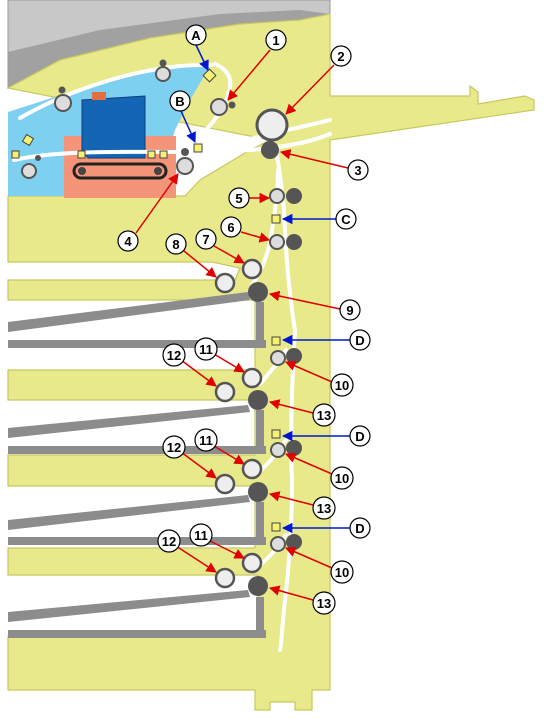 The image size is (549, 718). I want to click on callout-a-label: A, so click(196, 35).